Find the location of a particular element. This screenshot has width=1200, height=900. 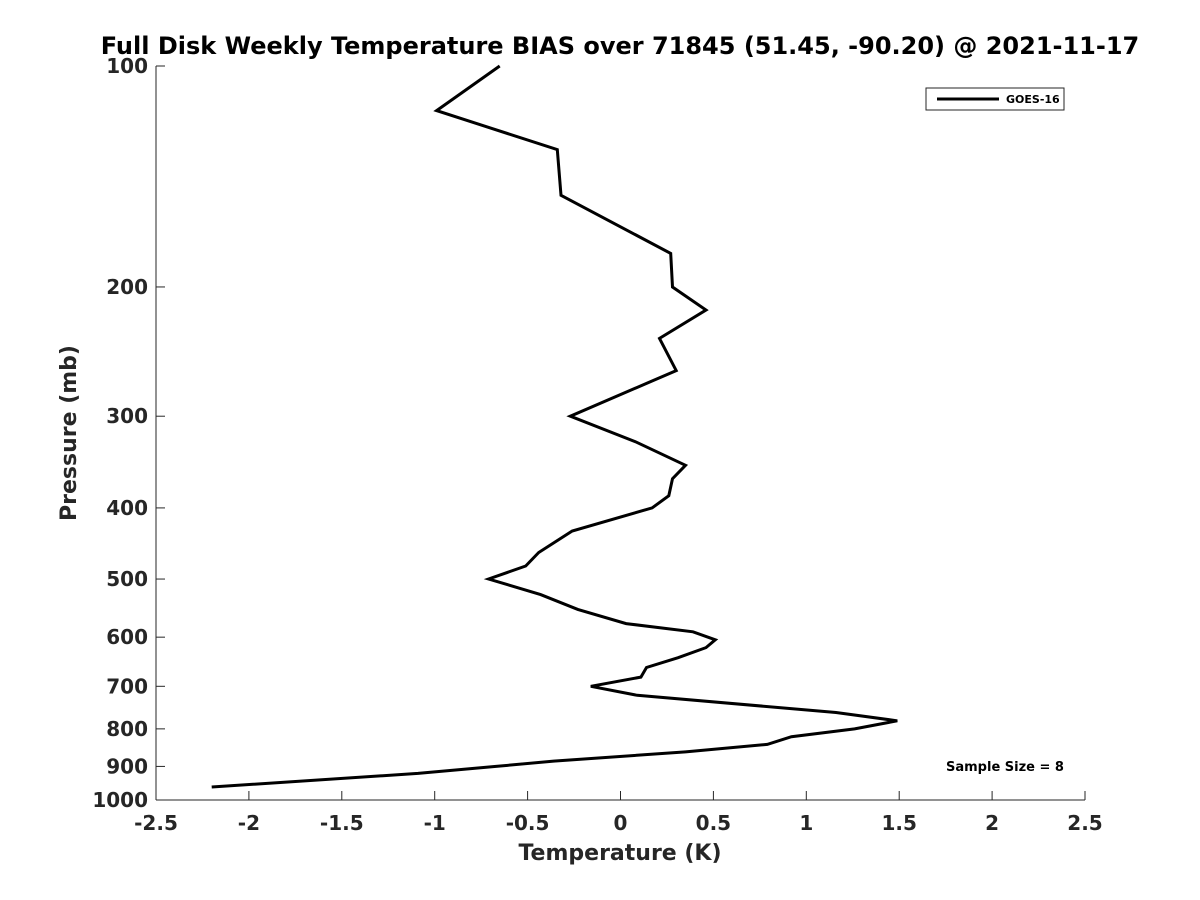

x-tick-label: -1 is located at coordinates (435, 823).